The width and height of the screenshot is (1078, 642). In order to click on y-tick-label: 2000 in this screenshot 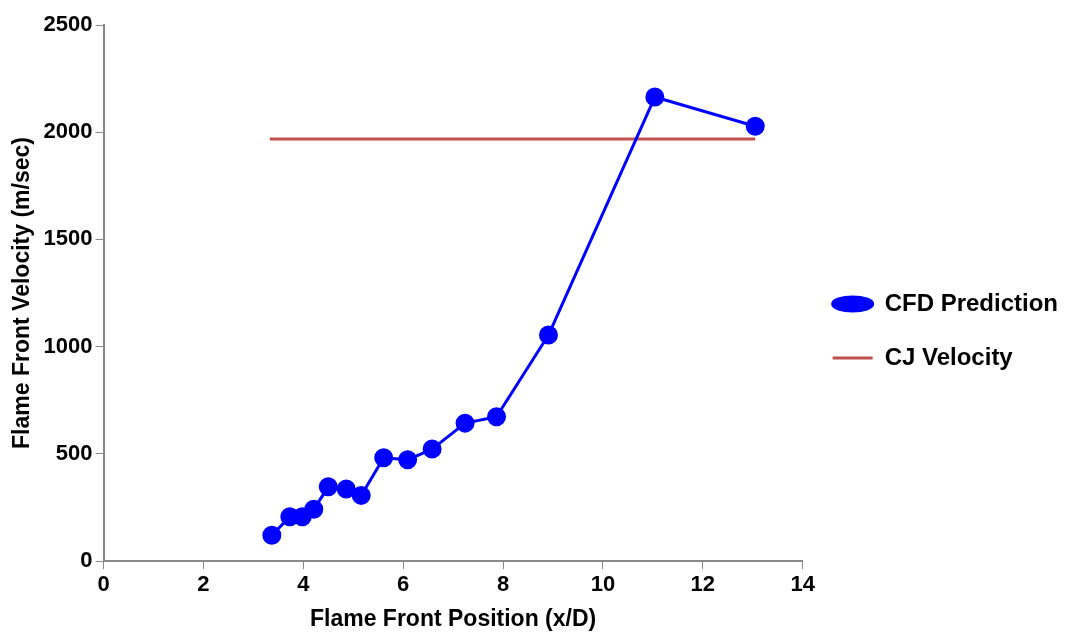, I will do `click(68, 131)`.